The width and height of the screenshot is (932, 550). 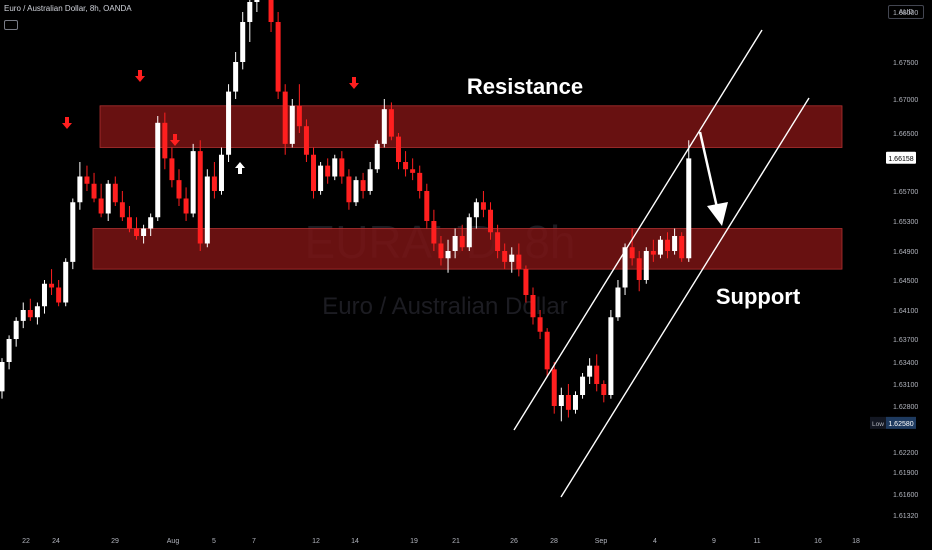 I want to click on svg-text: Low, so click(x=878, y=424).